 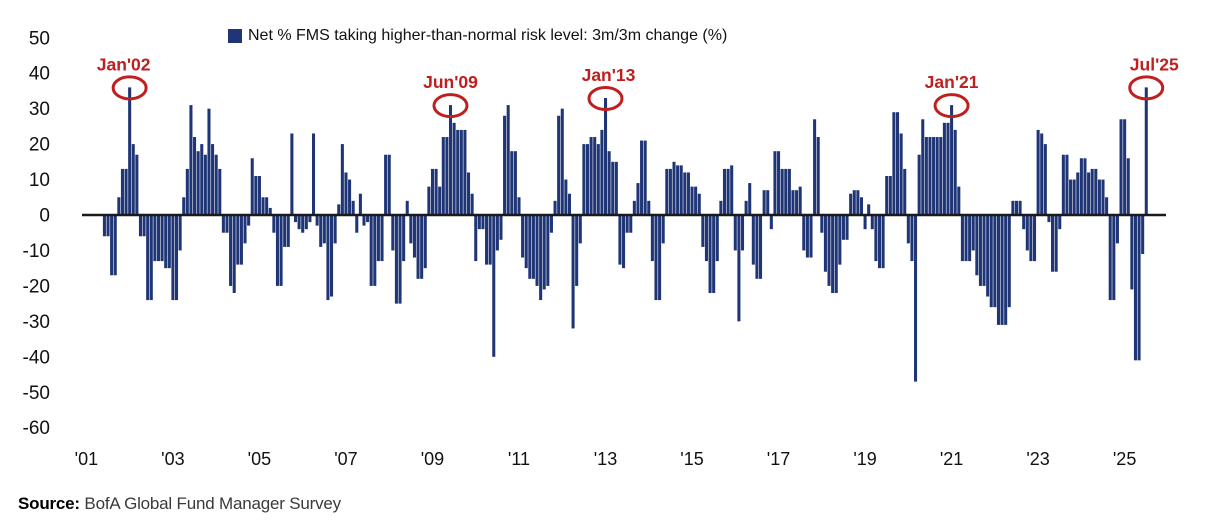 What do you see at coordinates (39, 74) in the screenshot?
I see `y-axis-label: 40` at bounding box center [39, 74].